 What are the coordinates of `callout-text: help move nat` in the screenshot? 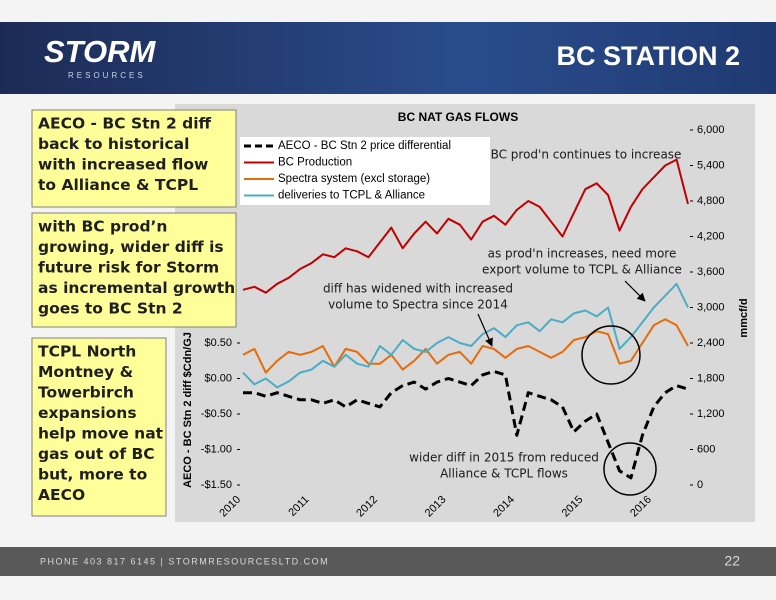 It's located at (101, 434).